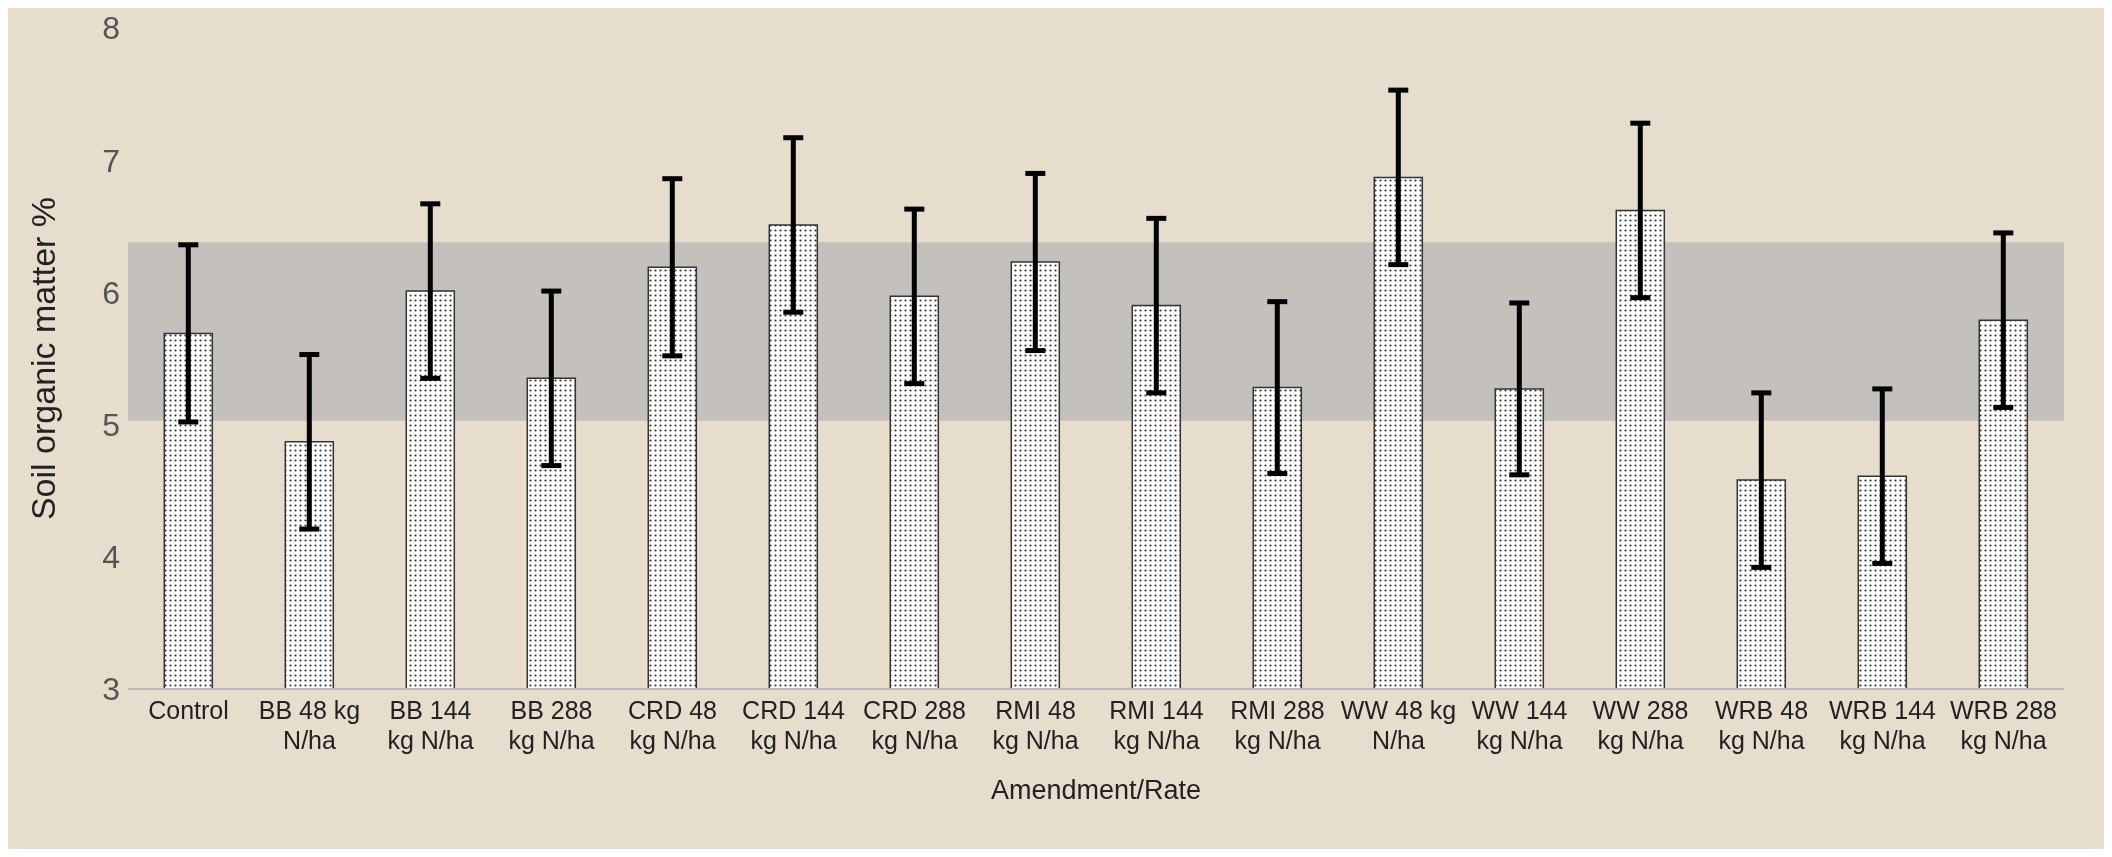 The width and height of the screenshot is (2112, 857). What do you see at coordinates (111, 689) in the screenshot?
I see `y-tick-label: 3` at bounding box center [111, 689].